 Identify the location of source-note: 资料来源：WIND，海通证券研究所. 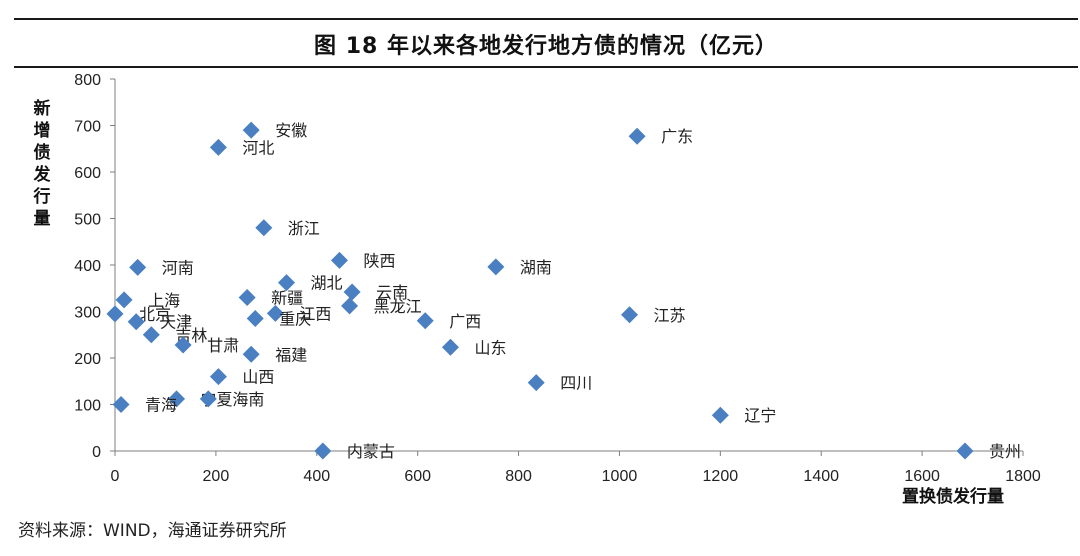
(152, 531).